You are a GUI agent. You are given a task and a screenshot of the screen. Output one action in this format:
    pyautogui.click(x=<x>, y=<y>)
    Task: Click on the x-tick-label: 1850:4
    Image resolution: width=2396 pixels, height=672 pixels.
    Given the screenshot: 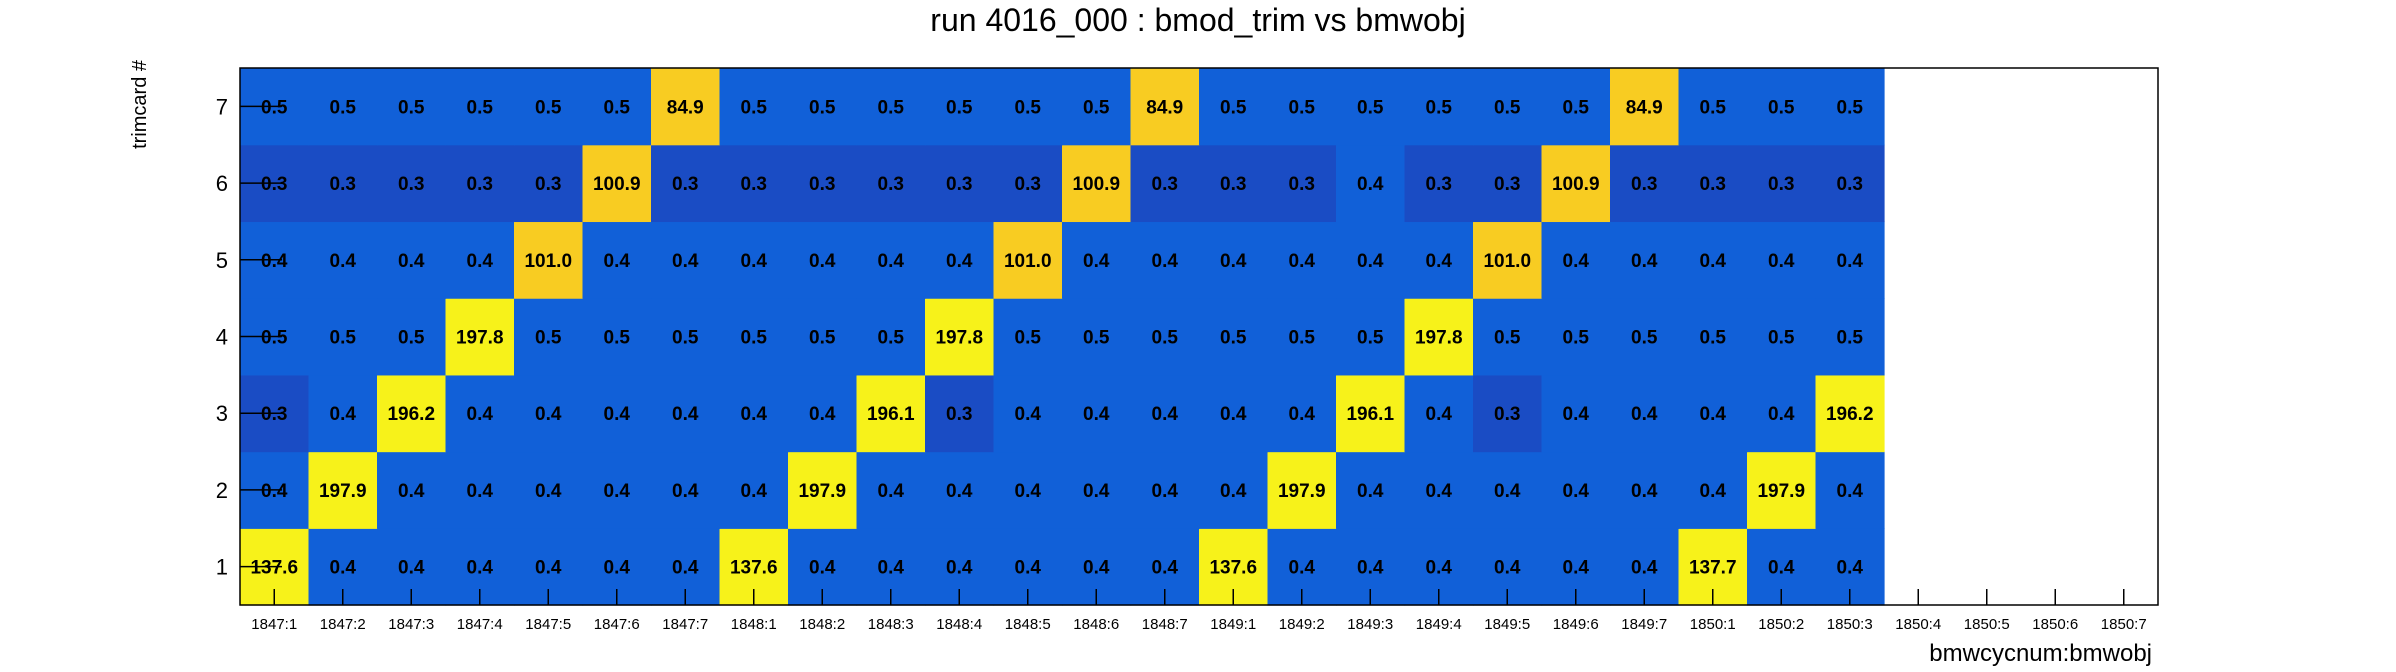 What is the action you would take?
    pyautogui.click(x=1918, y=624)
    